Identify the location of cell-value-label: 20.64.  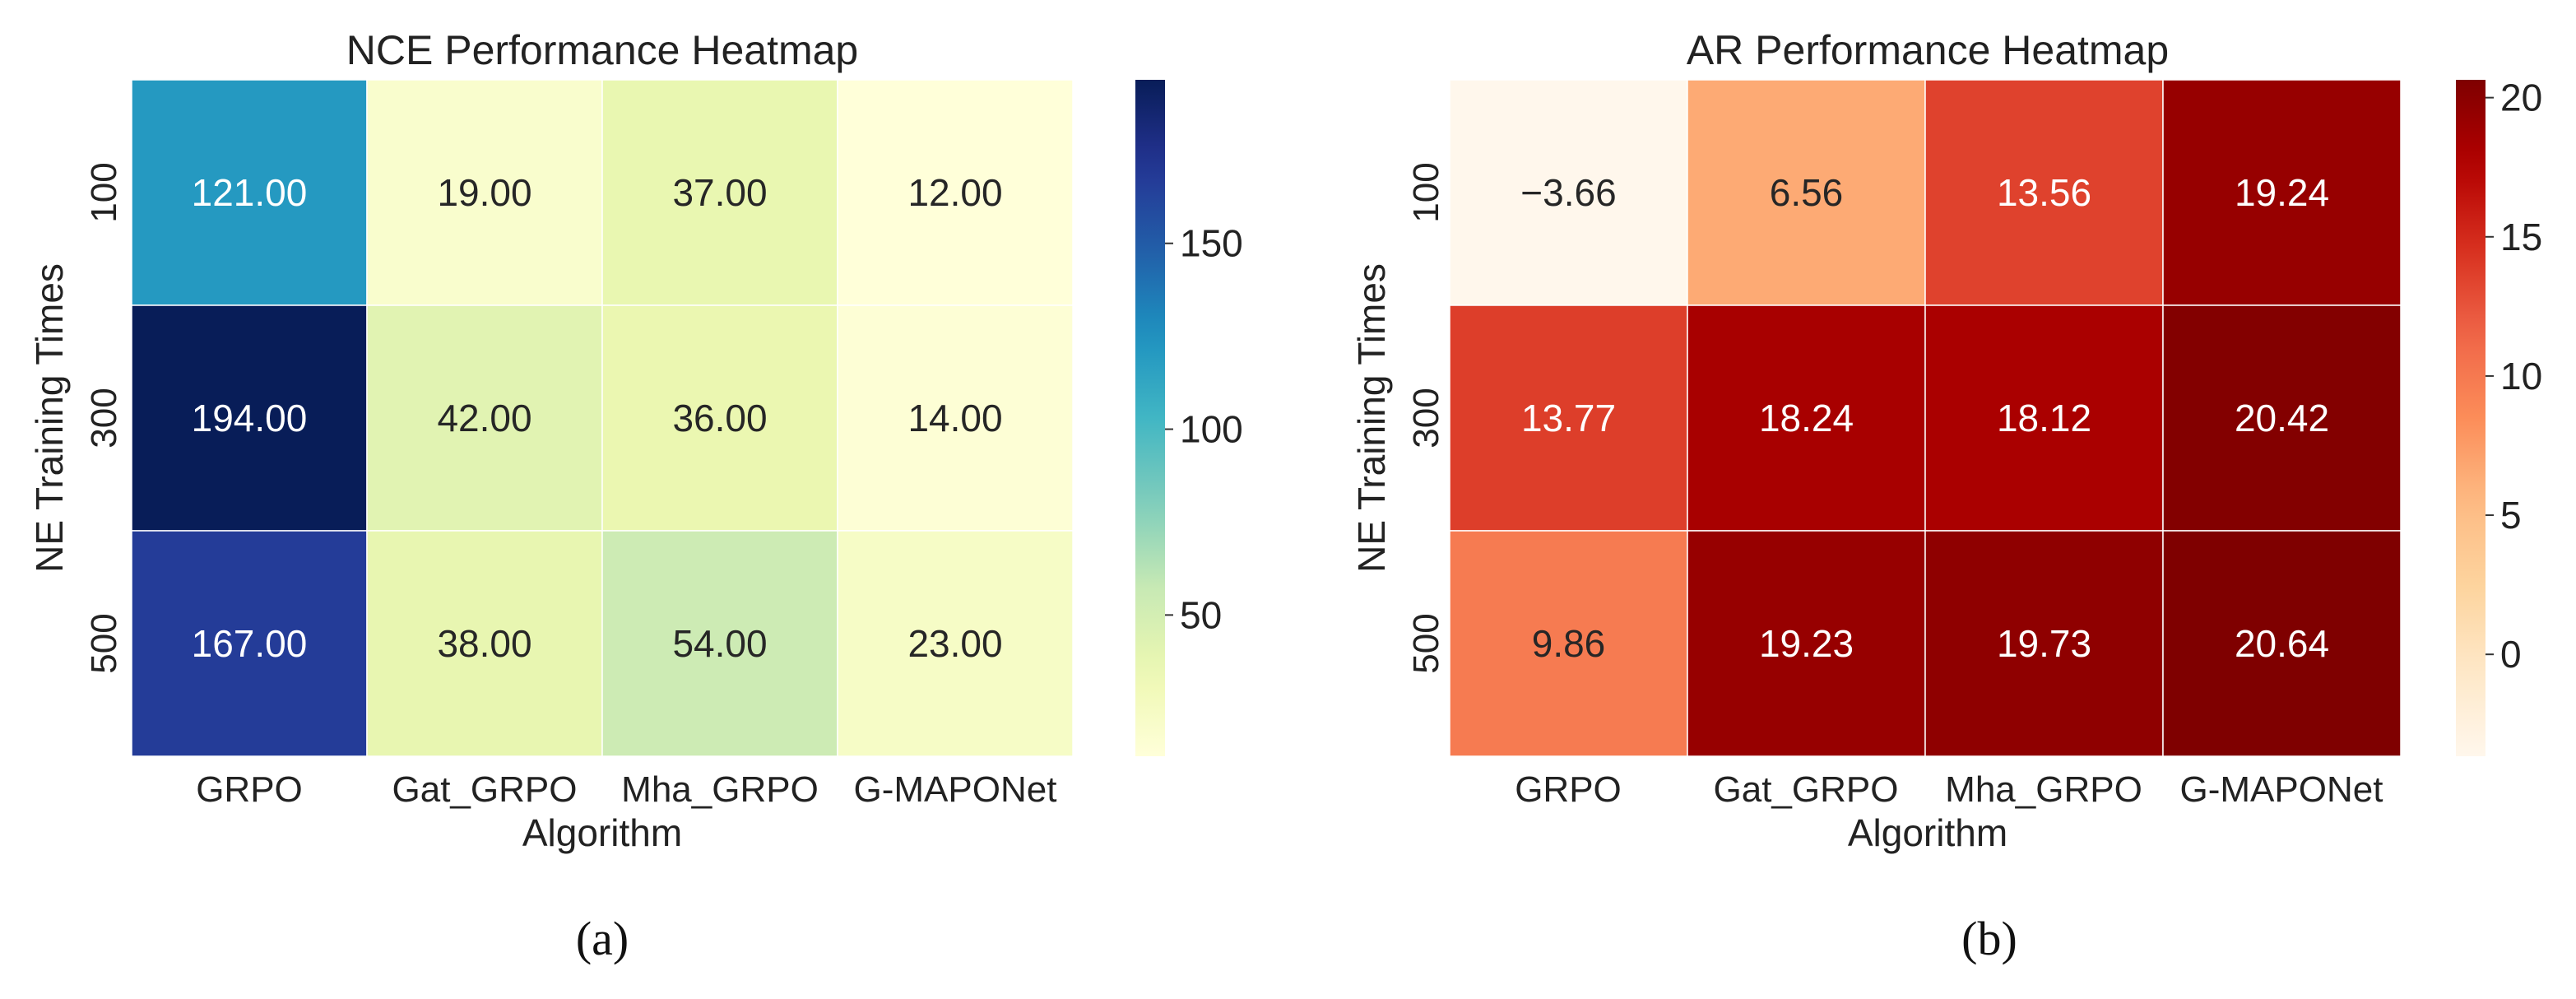
(2282, 643).